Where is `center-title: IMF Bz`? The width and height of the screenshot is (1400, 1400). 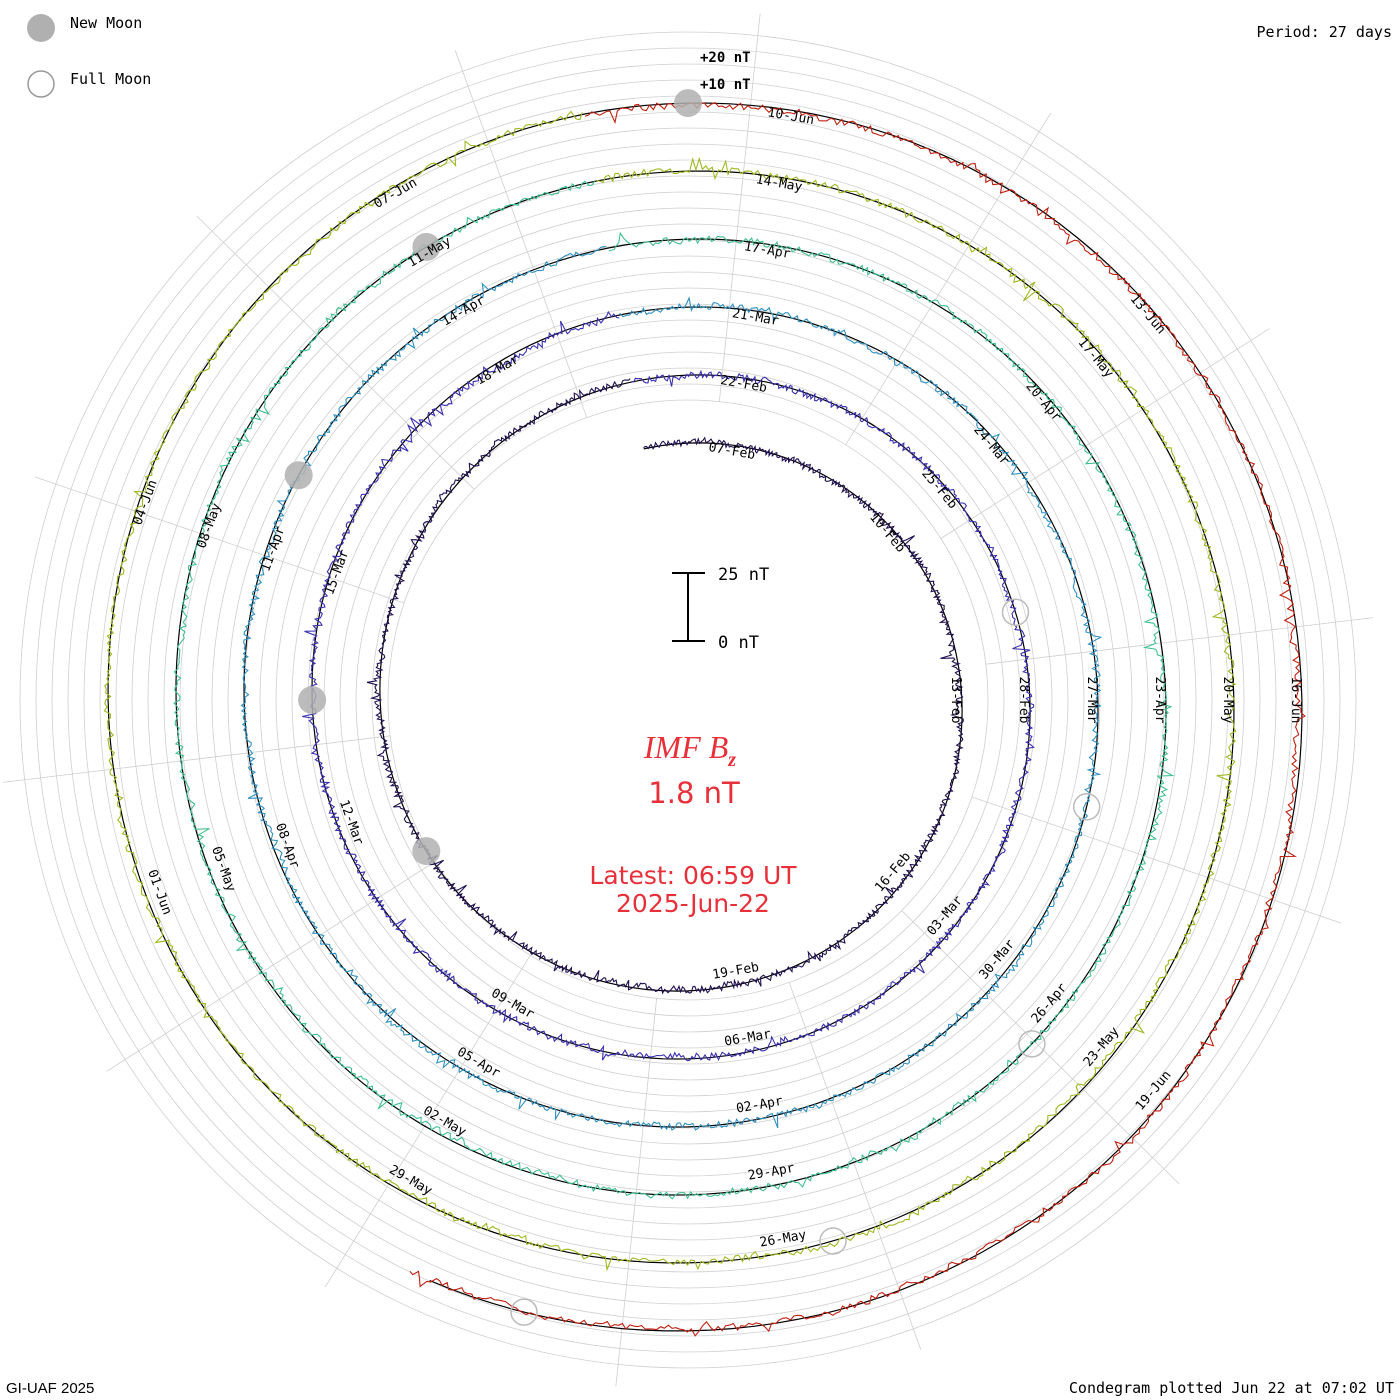 center-title: IMF Bz is located at coordinates (689, 750).